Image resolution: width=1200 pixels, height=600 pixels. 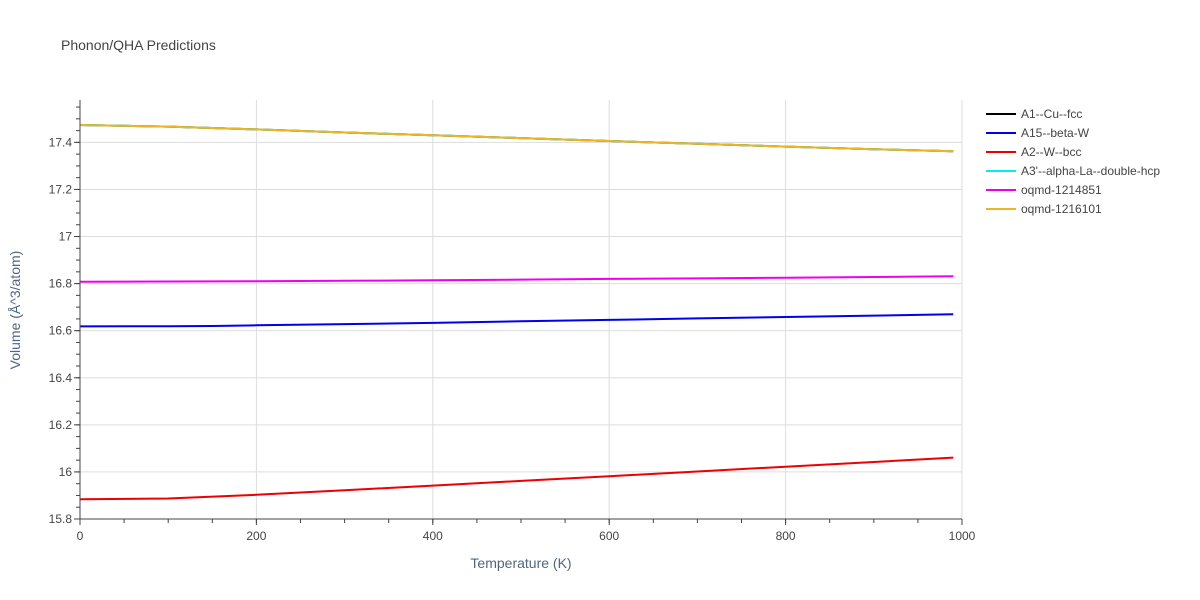 What do you see at coordinates (520, 563) in the screenshot?
I see `x-axis-title: Temperature (K)` at bounding box center [520, 563].